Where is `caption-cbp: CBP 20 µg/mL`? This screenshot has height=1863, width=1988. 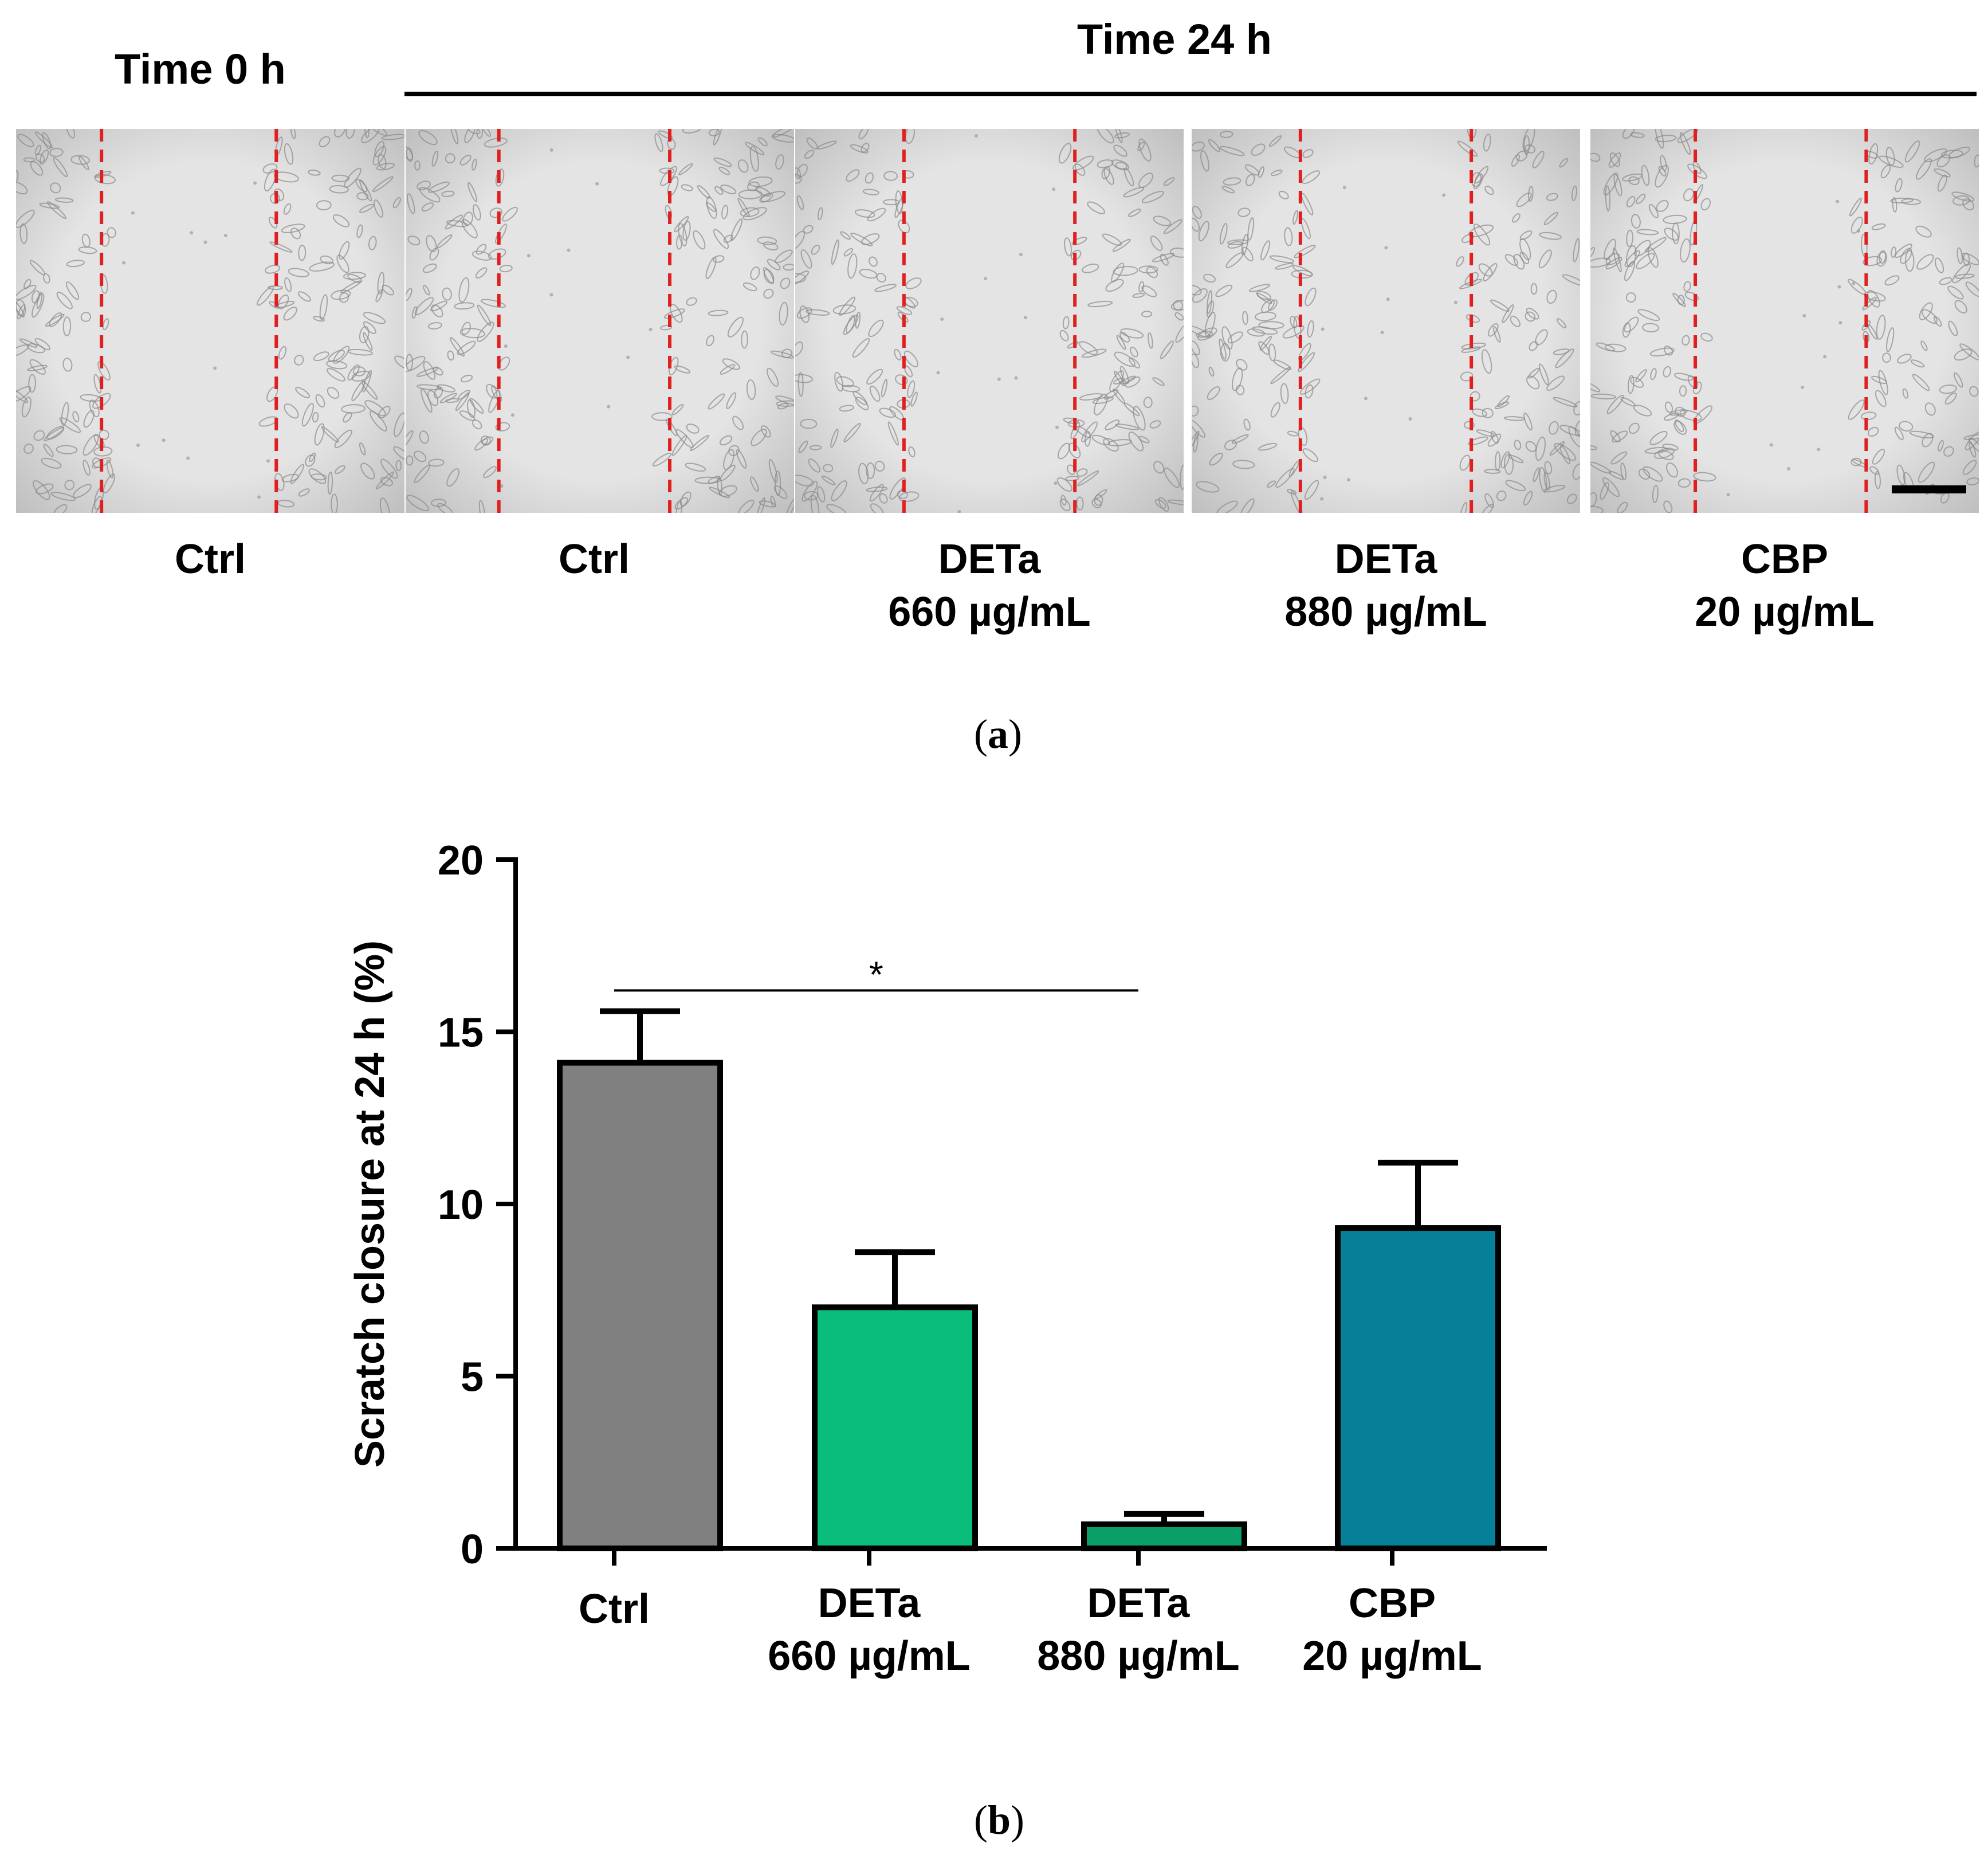 caption-cbp: CBP 20 µg/mL is located at coordinates (1784, 585).